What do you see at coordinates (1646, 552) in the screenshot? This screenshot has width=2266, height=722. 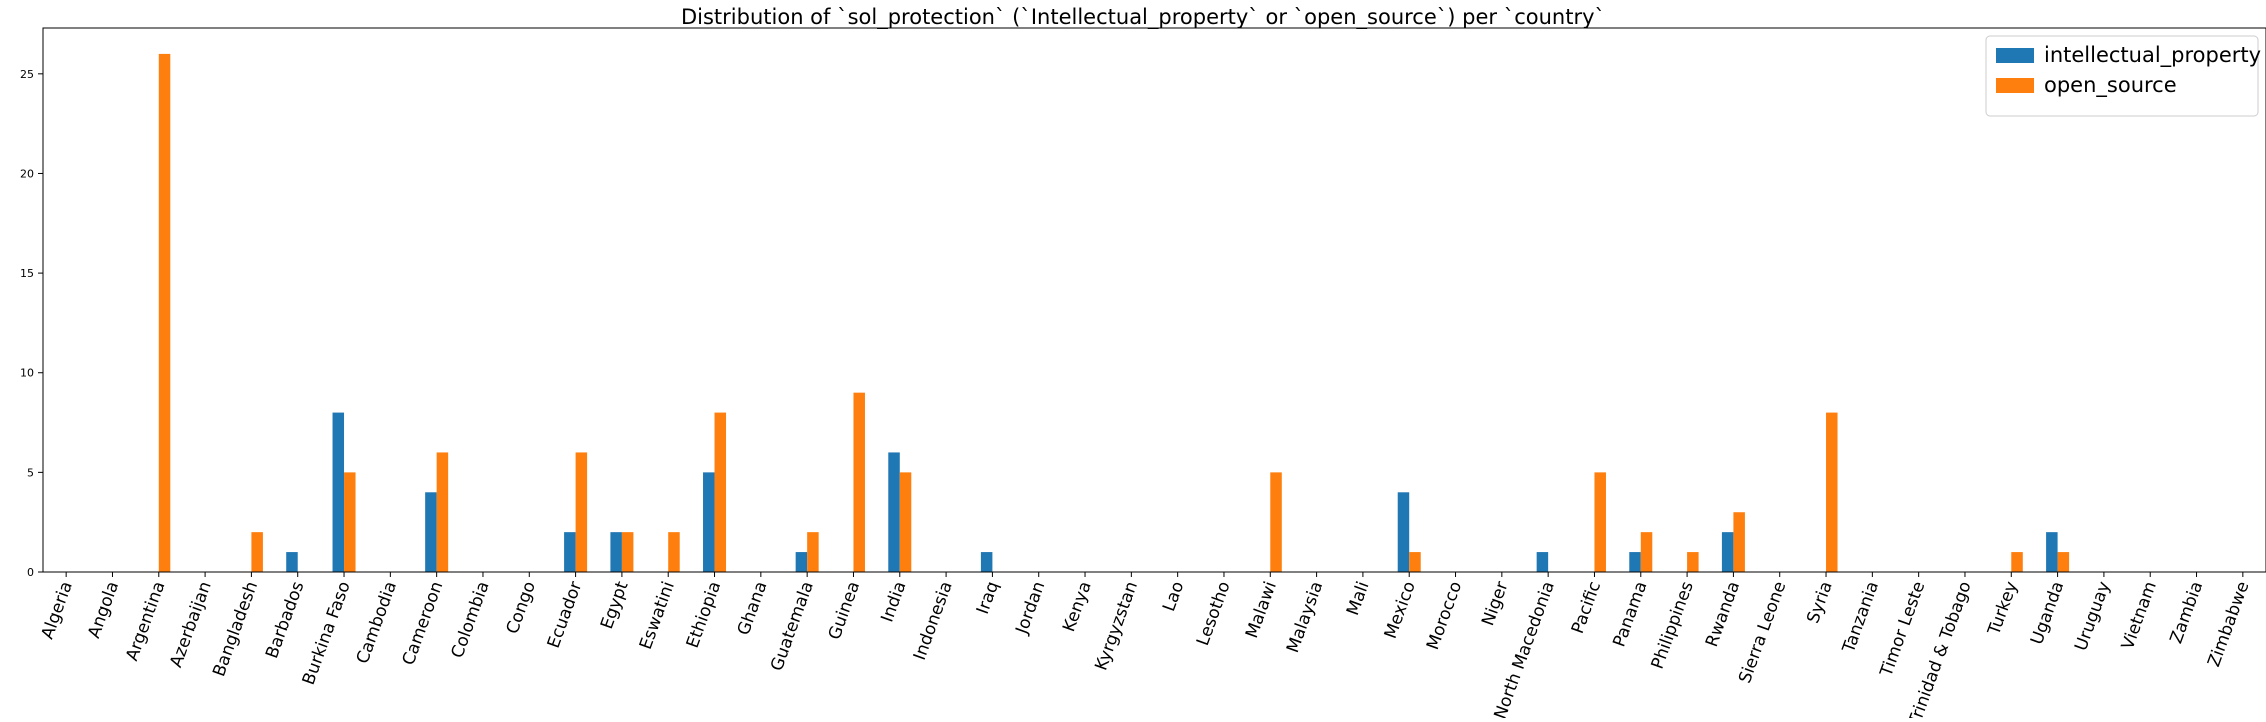 I see `bar-open-source-panama` at bounding box center [1646, 552].